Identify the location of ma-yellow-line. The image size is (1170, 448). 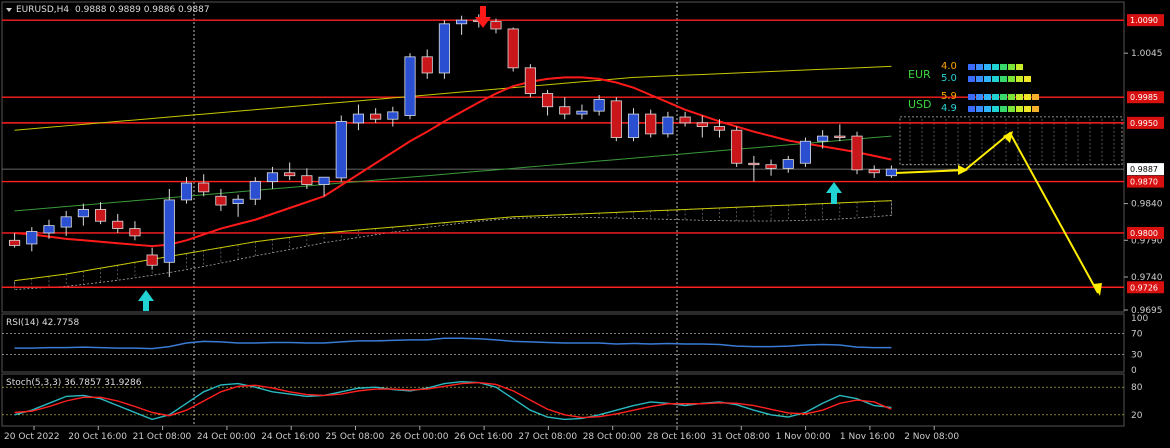
(453, 241).